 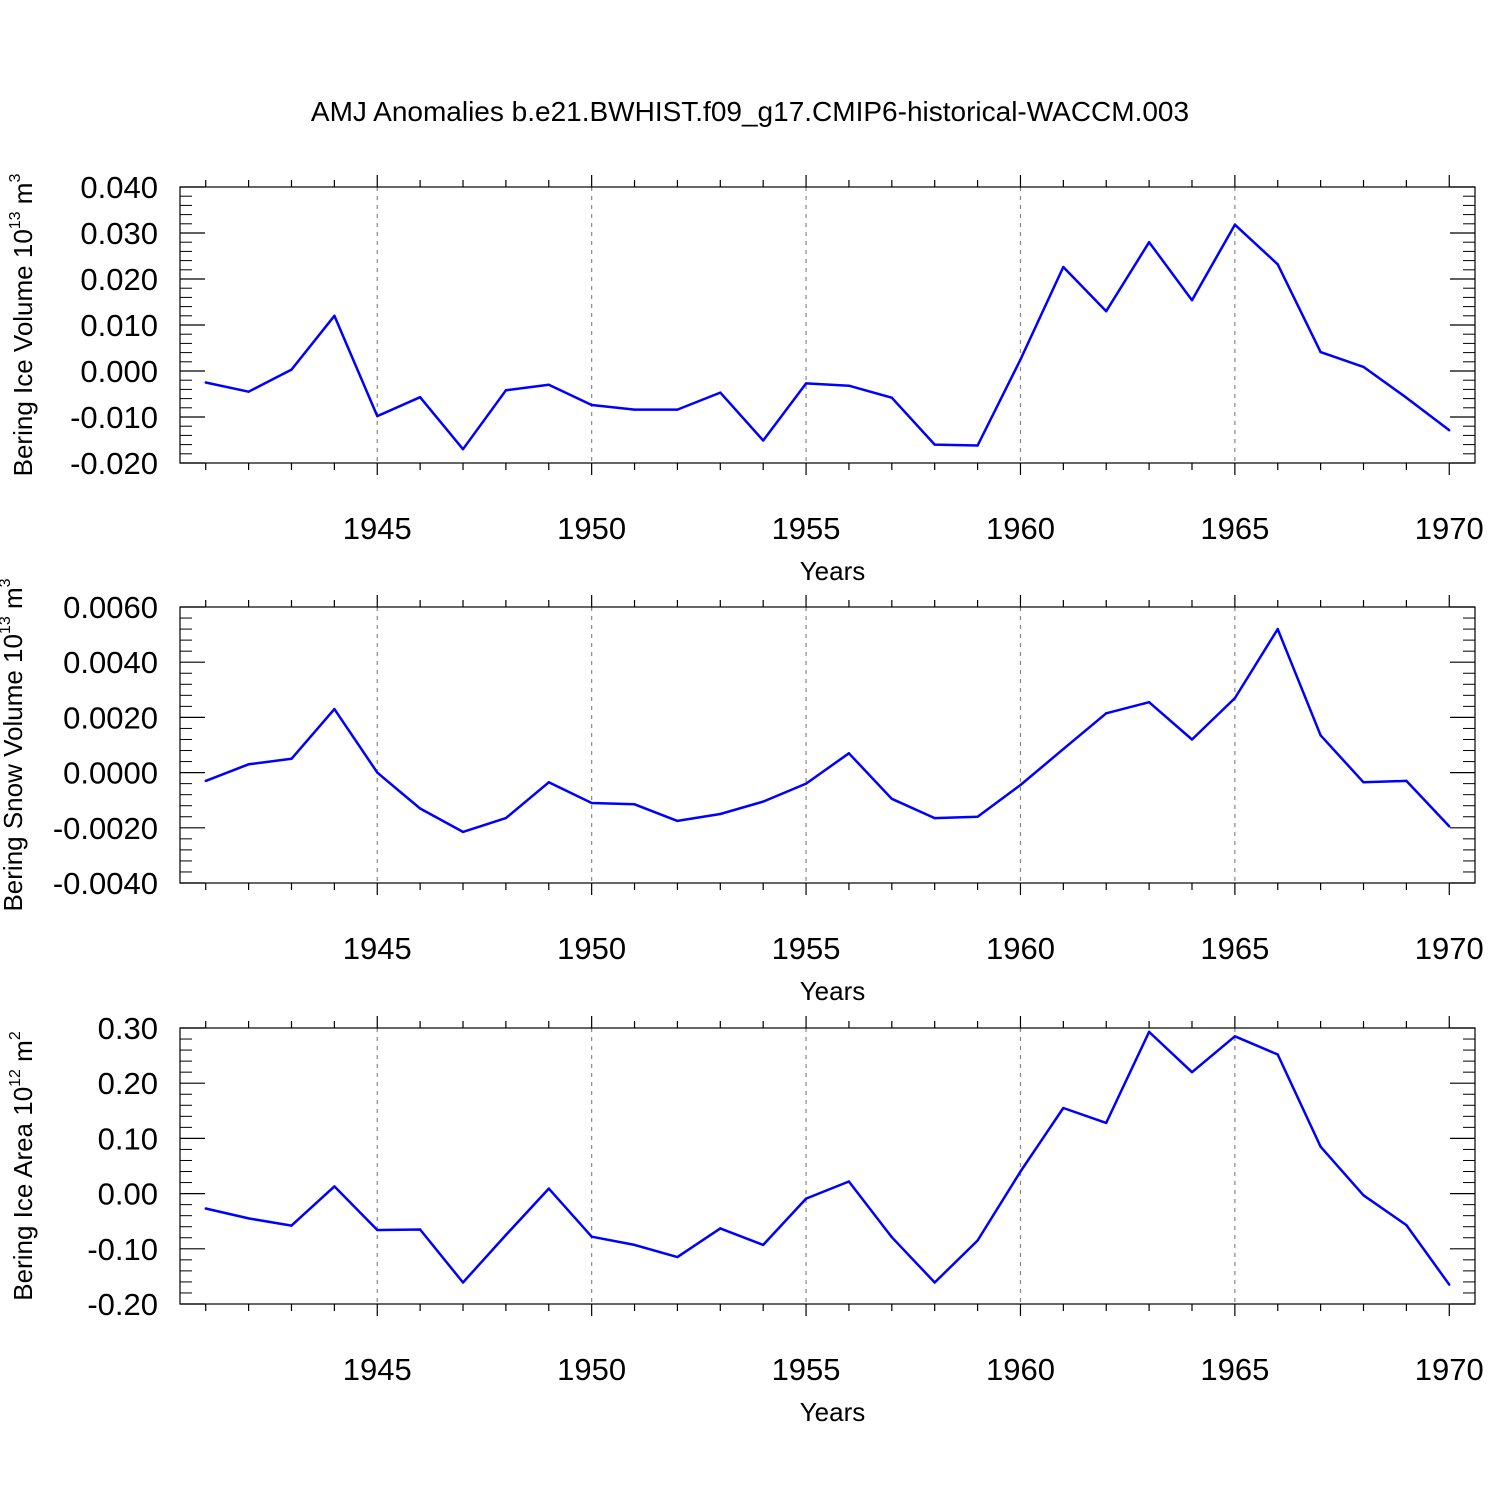 What do you see at coordinates (110, 773) in the screenshot?
I see `y-tick-label: 0.0000` at bounding box center [110, 773].